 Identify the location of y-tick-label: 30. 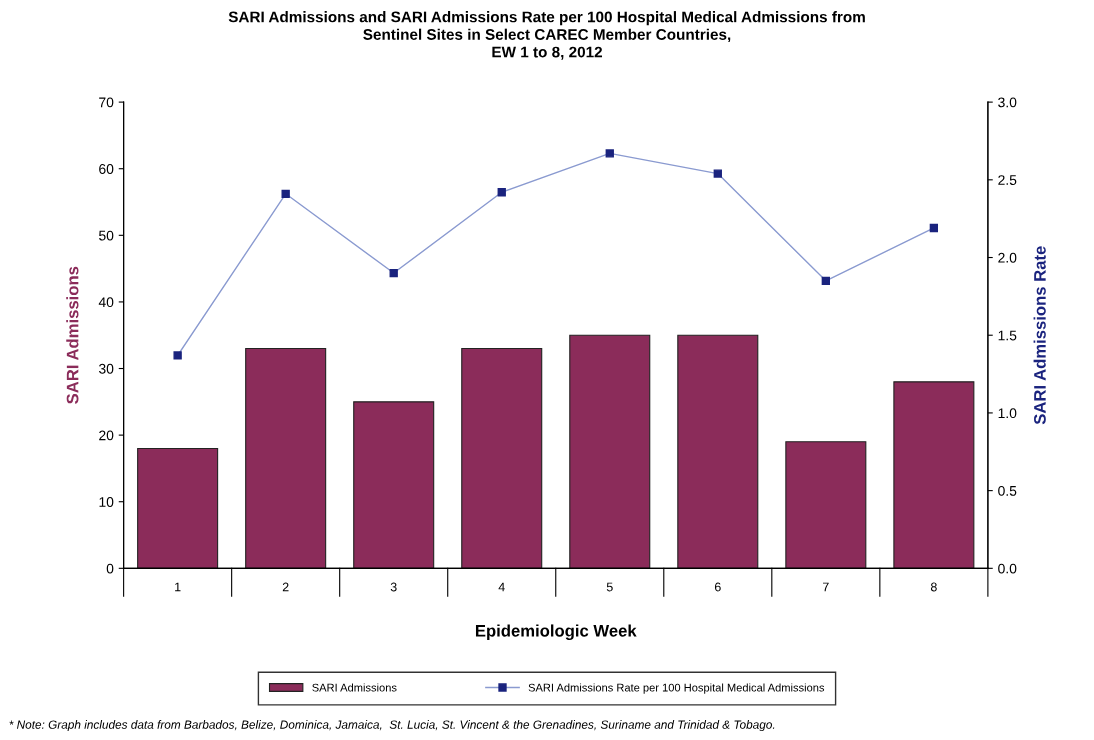
(106, 368).